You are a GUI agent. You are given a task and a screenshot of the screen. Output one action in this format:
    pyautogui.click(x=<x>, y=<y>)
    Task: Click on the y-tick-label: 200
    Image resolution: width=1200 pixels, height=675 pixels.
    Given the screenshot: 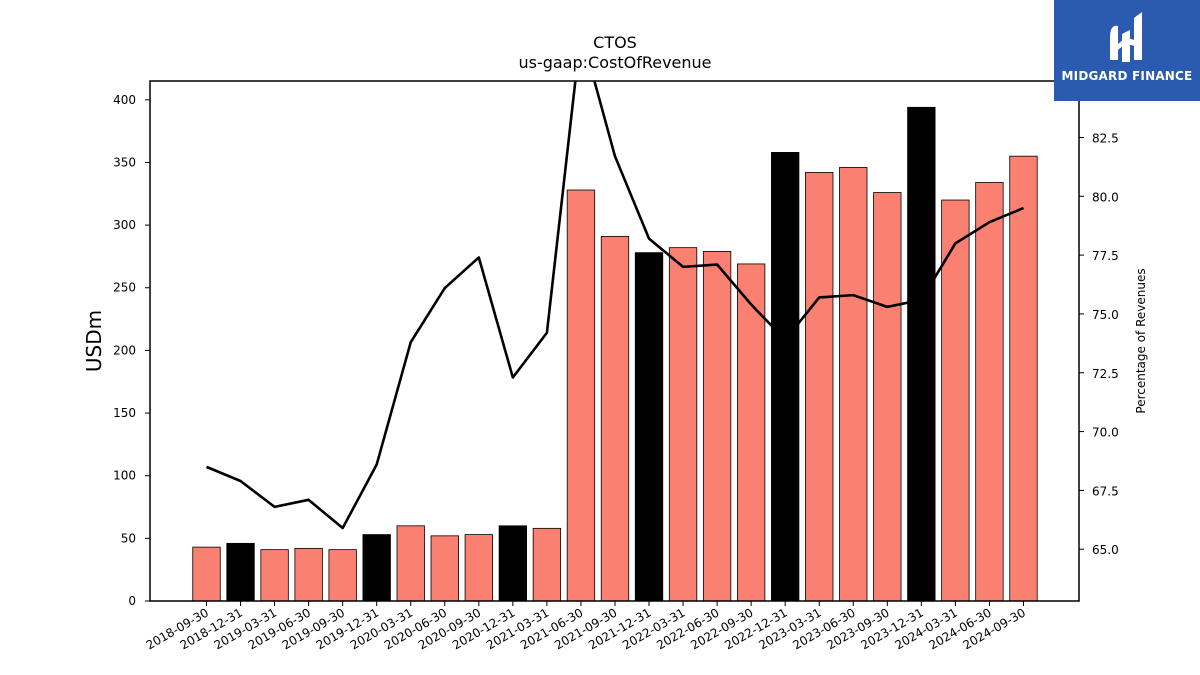 What is the action you would take?
    pyautogui.click(x=124, y=350)
    